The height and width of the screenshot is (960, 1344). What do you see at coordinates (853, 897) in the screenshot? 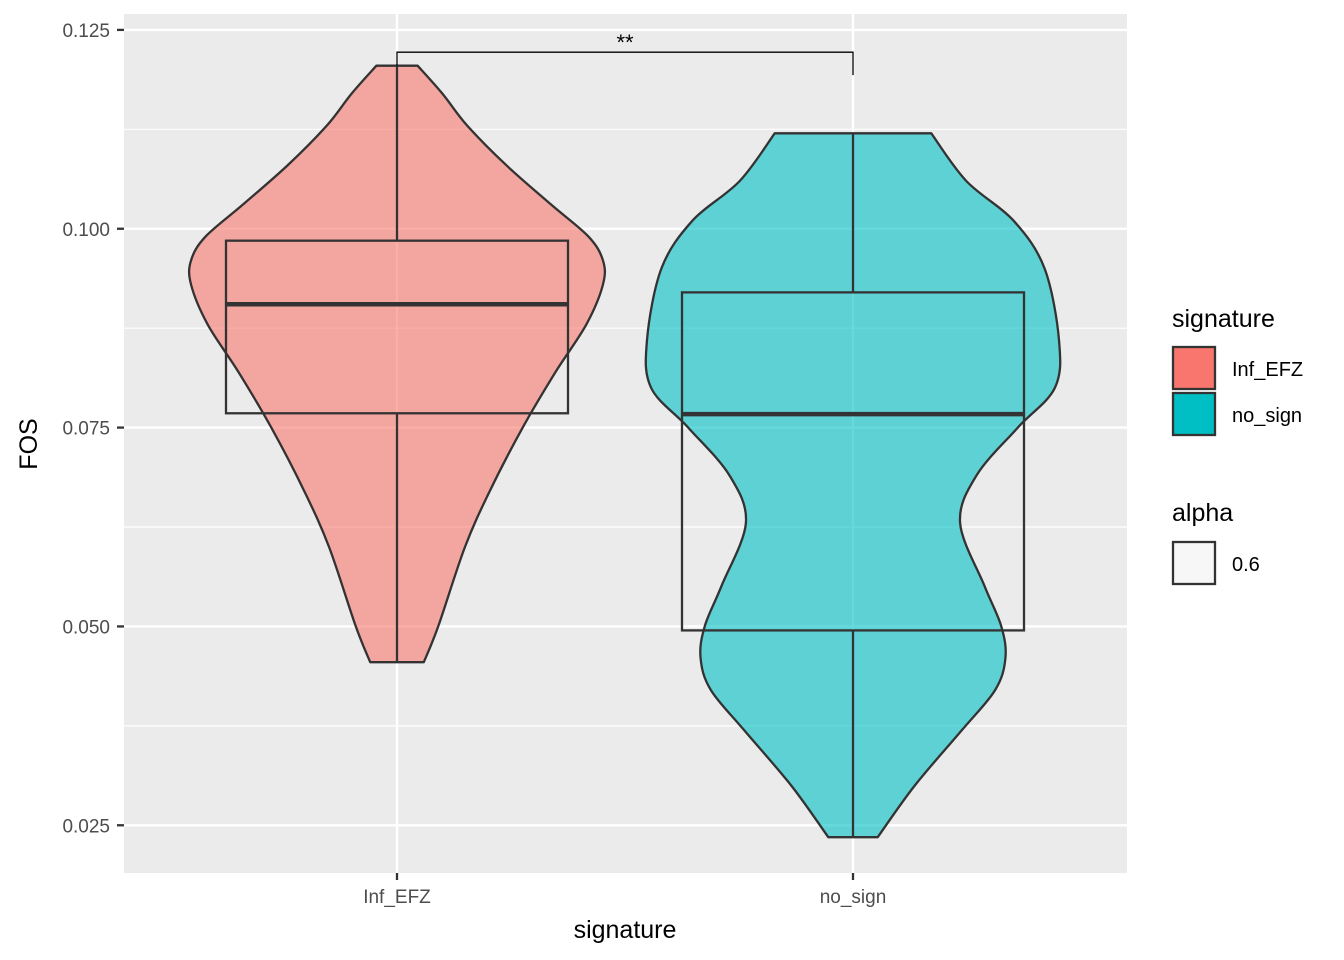
I see `x-tick-label: no_sign` at bounding box center [853, 897].